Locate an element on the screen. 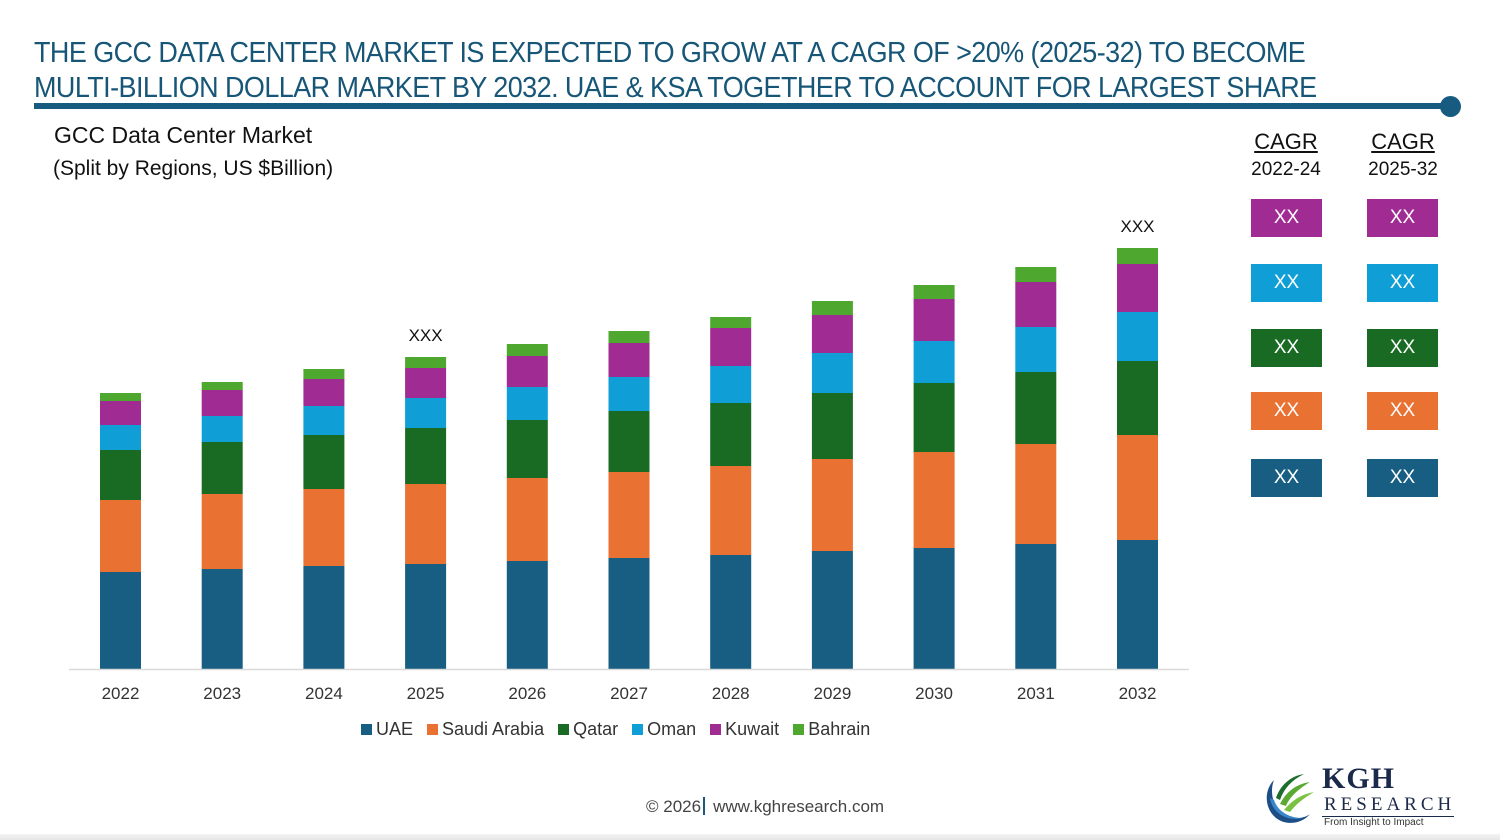  bar-segment-uae-2028 is located at coordinates (731, 612).